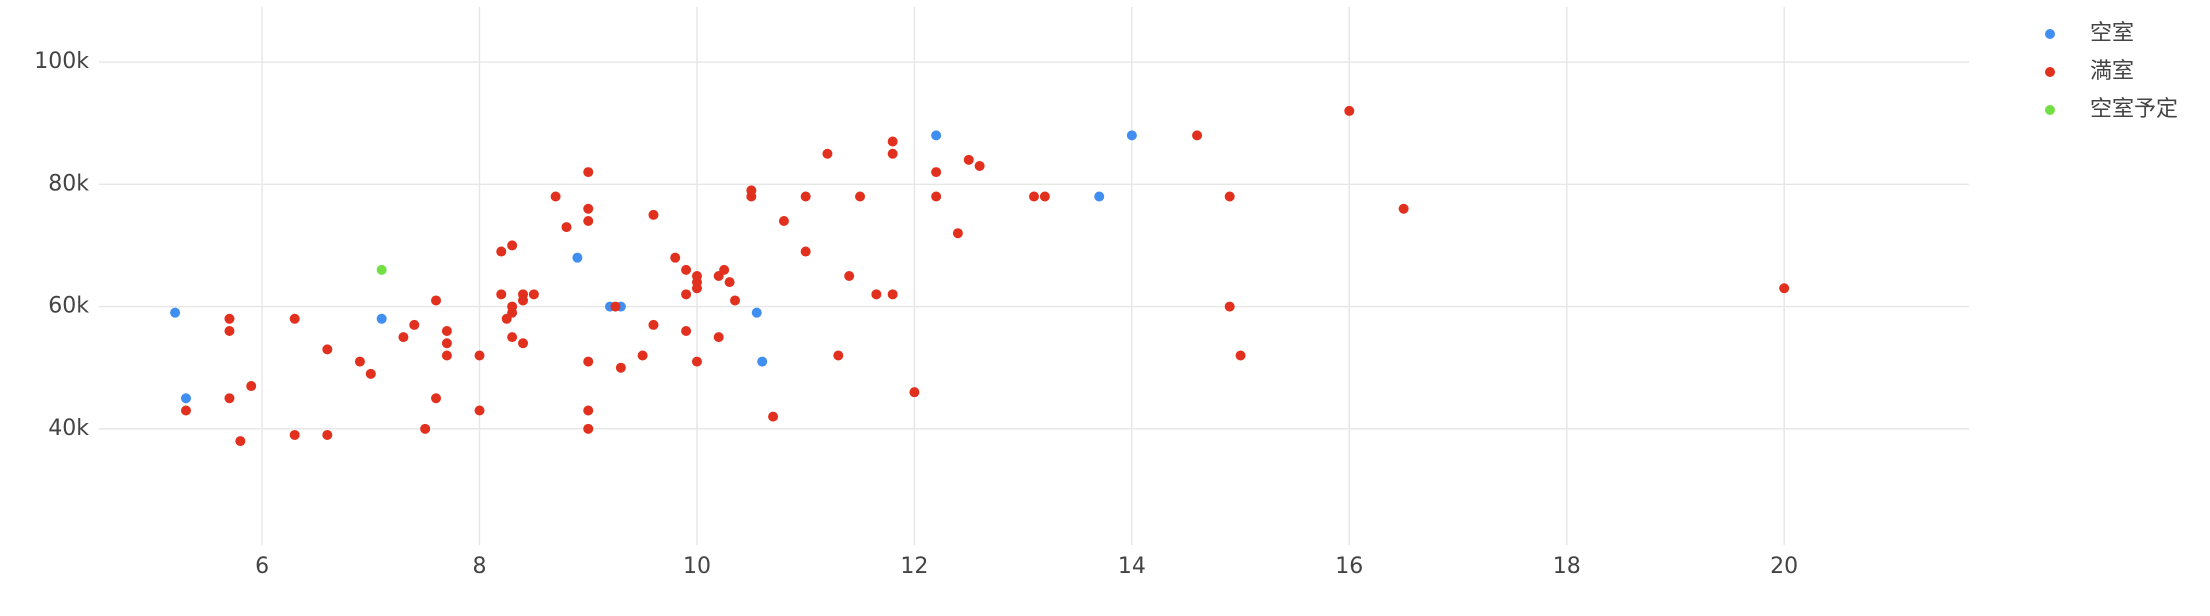 This screenshot has width=2210, height=616. I want to click on x-tick-label: 12, so click(914, 566).